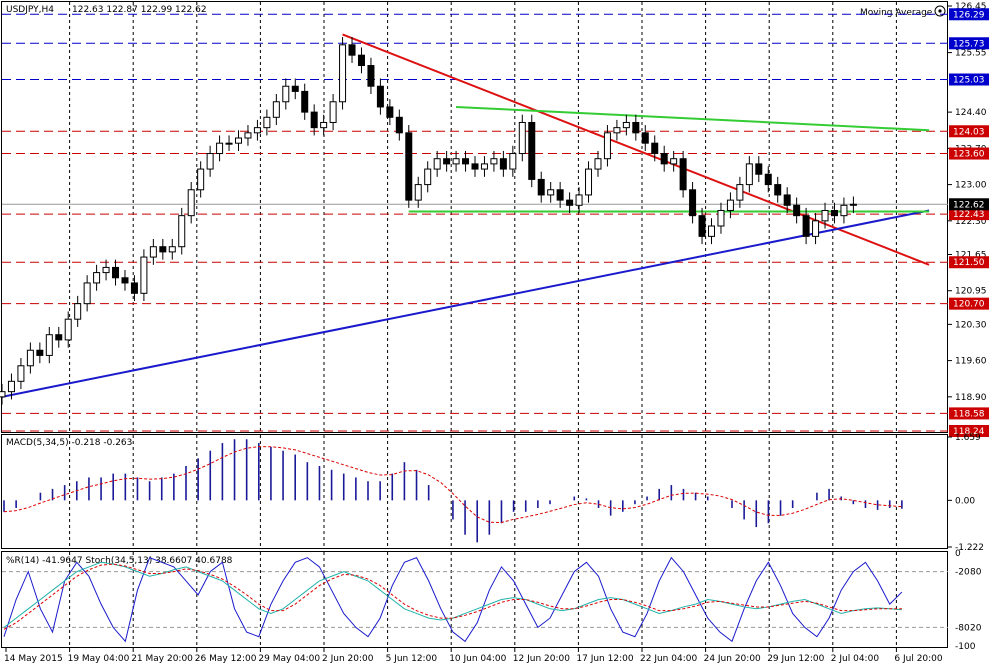 The image size is (990, 665). What do you see at coordinates (668, 659) in the screenshot?
I see `x-tick-label: 22 Jun 04:00` at bounding box center [668, 659].